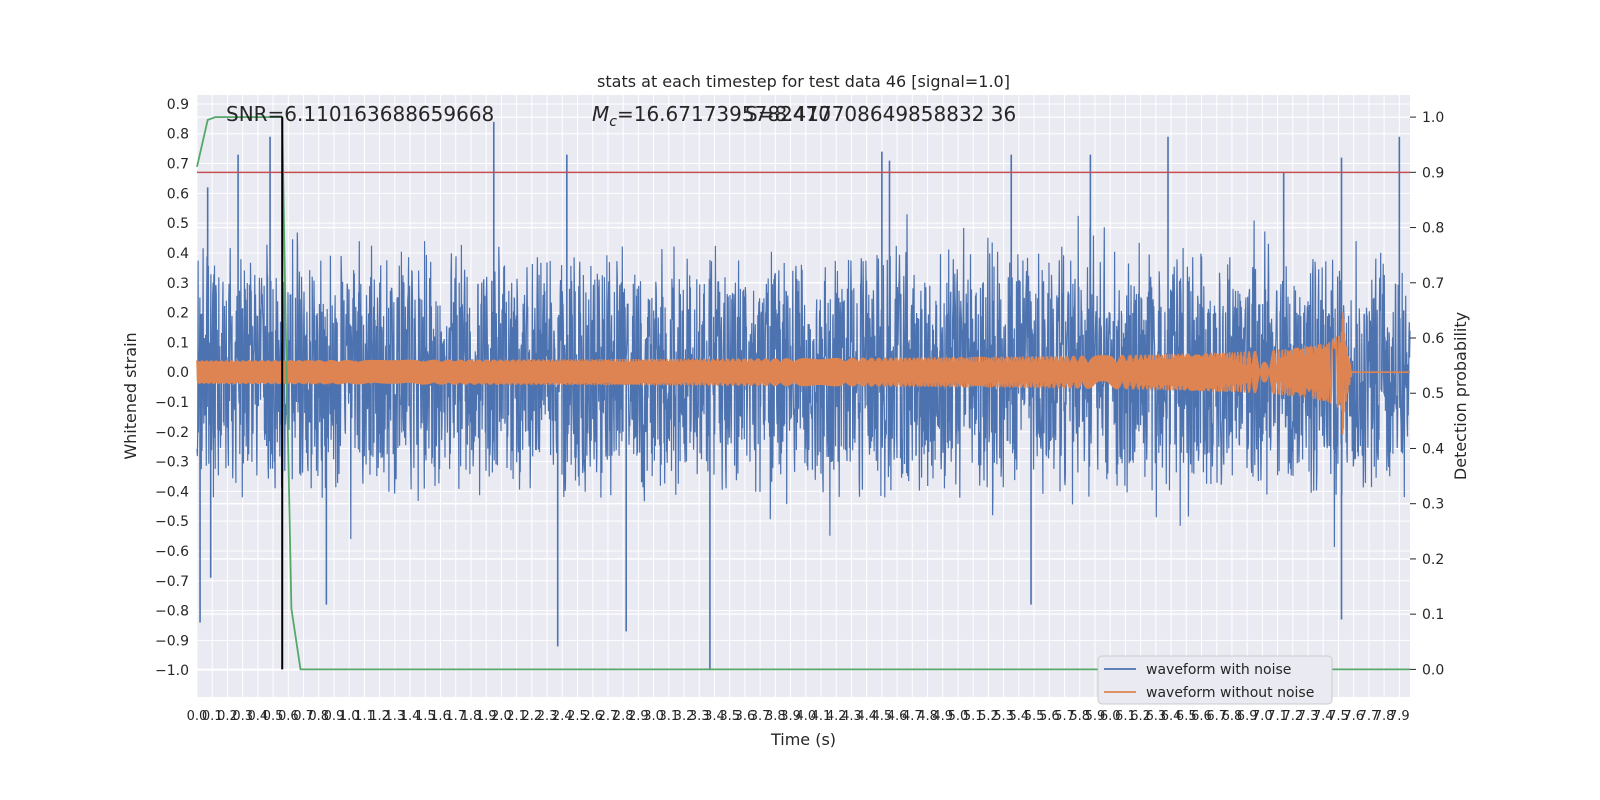 This screenshot has height=800, width=1600. I want to click on y2-tick-label: 0.9, so click(1433, 173).